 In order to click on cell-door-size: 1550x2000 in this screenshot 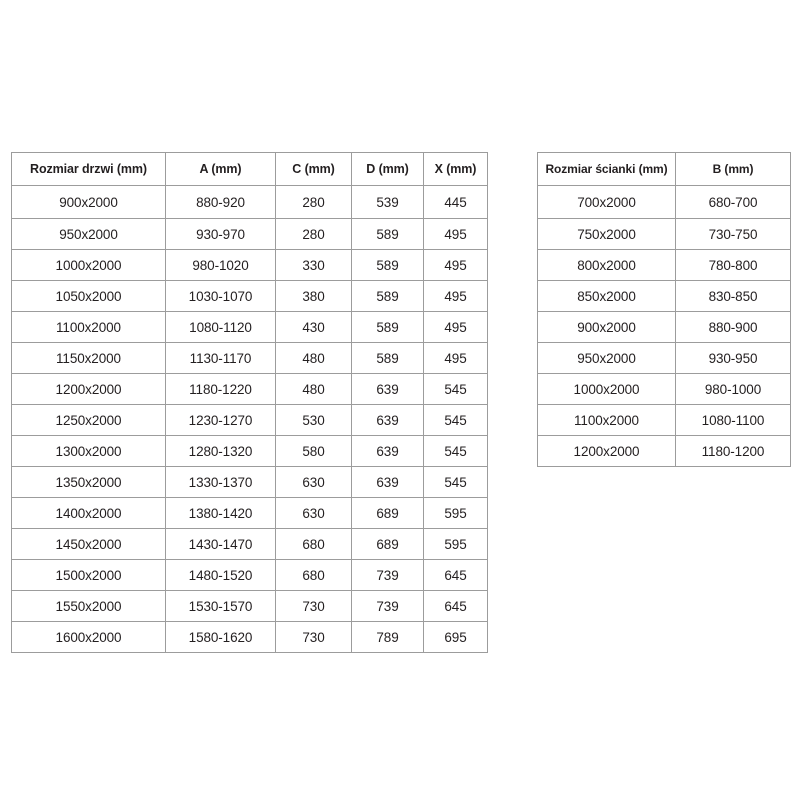, I will do `click(88, 606)`.